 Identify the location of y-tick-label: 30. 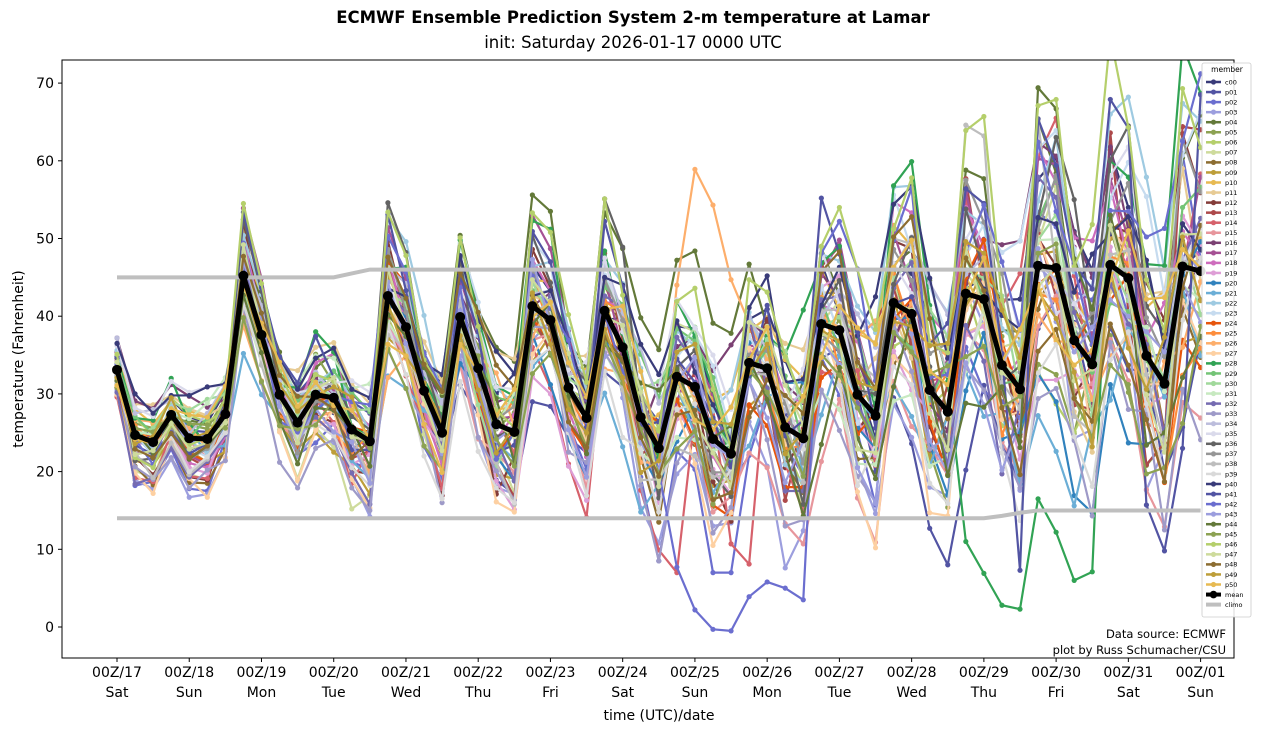
(45, 395).